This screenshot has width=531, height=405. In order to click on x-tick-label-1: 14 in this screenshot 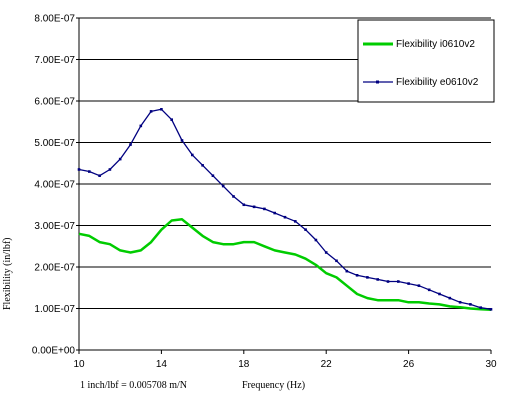, I will do `click(162, 364)`.